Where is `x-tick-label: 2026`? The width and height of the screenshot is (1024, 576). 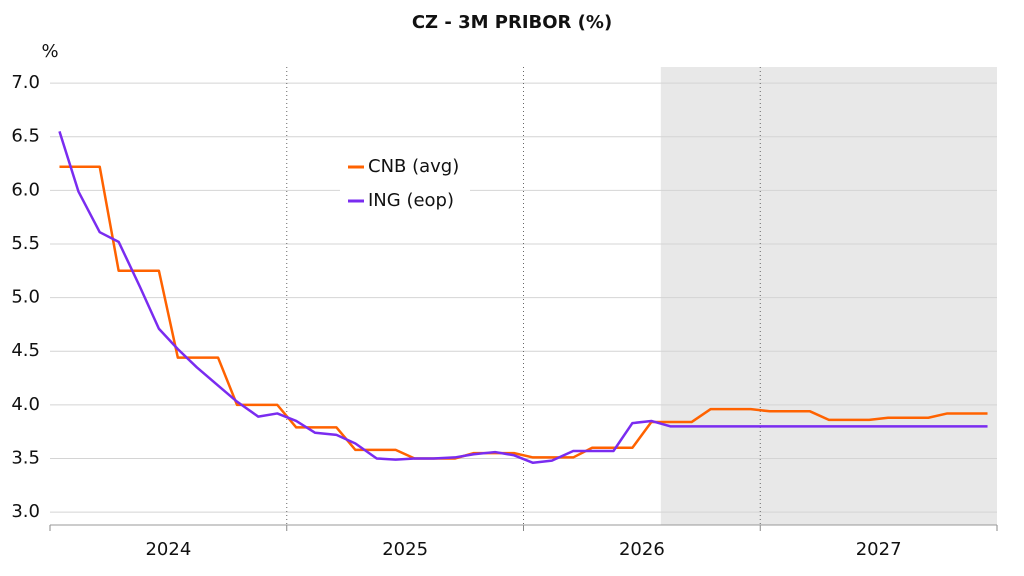
x-tick-label: 2026 is located at coordinates (642, 549).